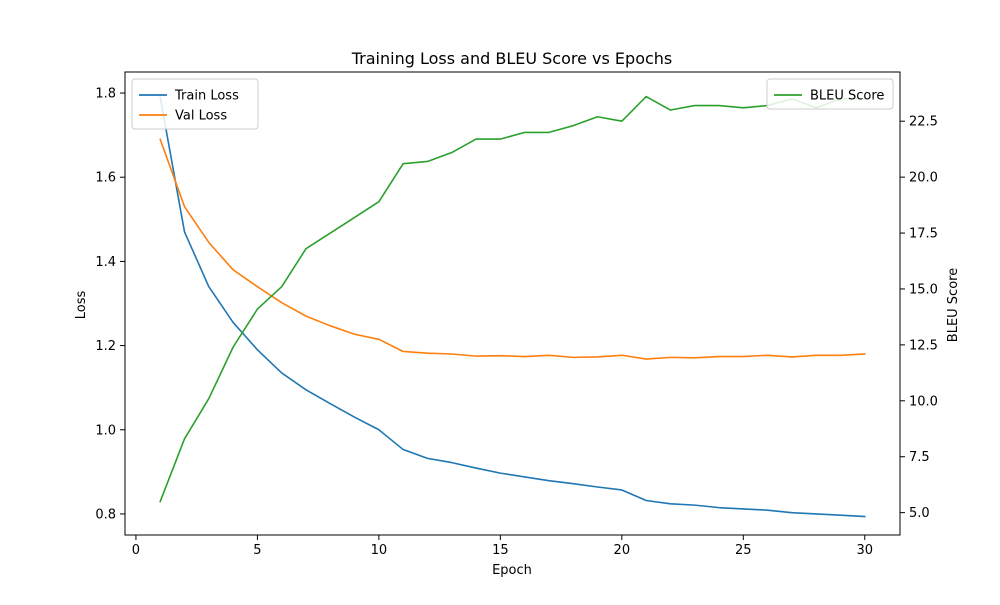 The height and width of the screenshot is (605, 1000). Describe the element at coordinates (105, 514) in the screenshot. I see `y-tick-label-left: 0.8` at that location.